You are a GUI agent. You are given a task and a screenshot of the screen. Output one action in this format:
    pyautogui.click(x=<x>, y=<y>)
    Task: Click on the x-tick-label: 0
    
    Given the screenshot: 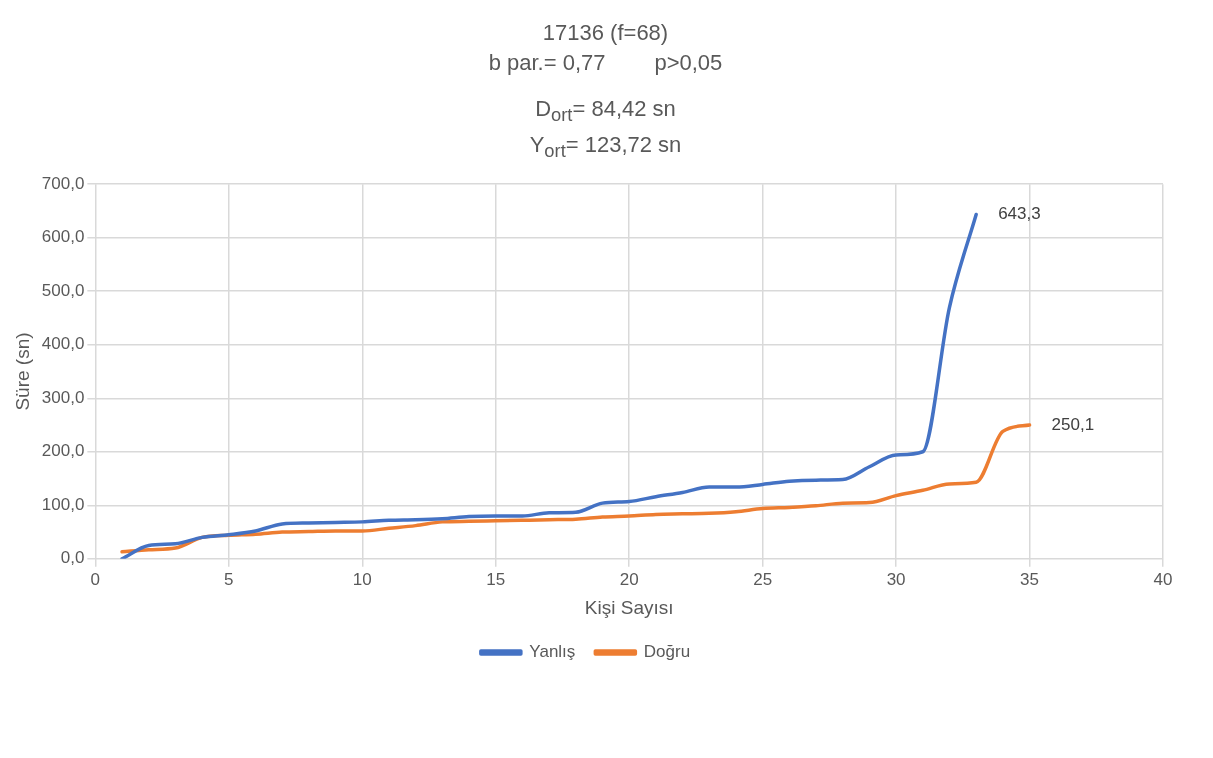 What is the action you would take?
    pyautogui.click(x=95, y=579)
    